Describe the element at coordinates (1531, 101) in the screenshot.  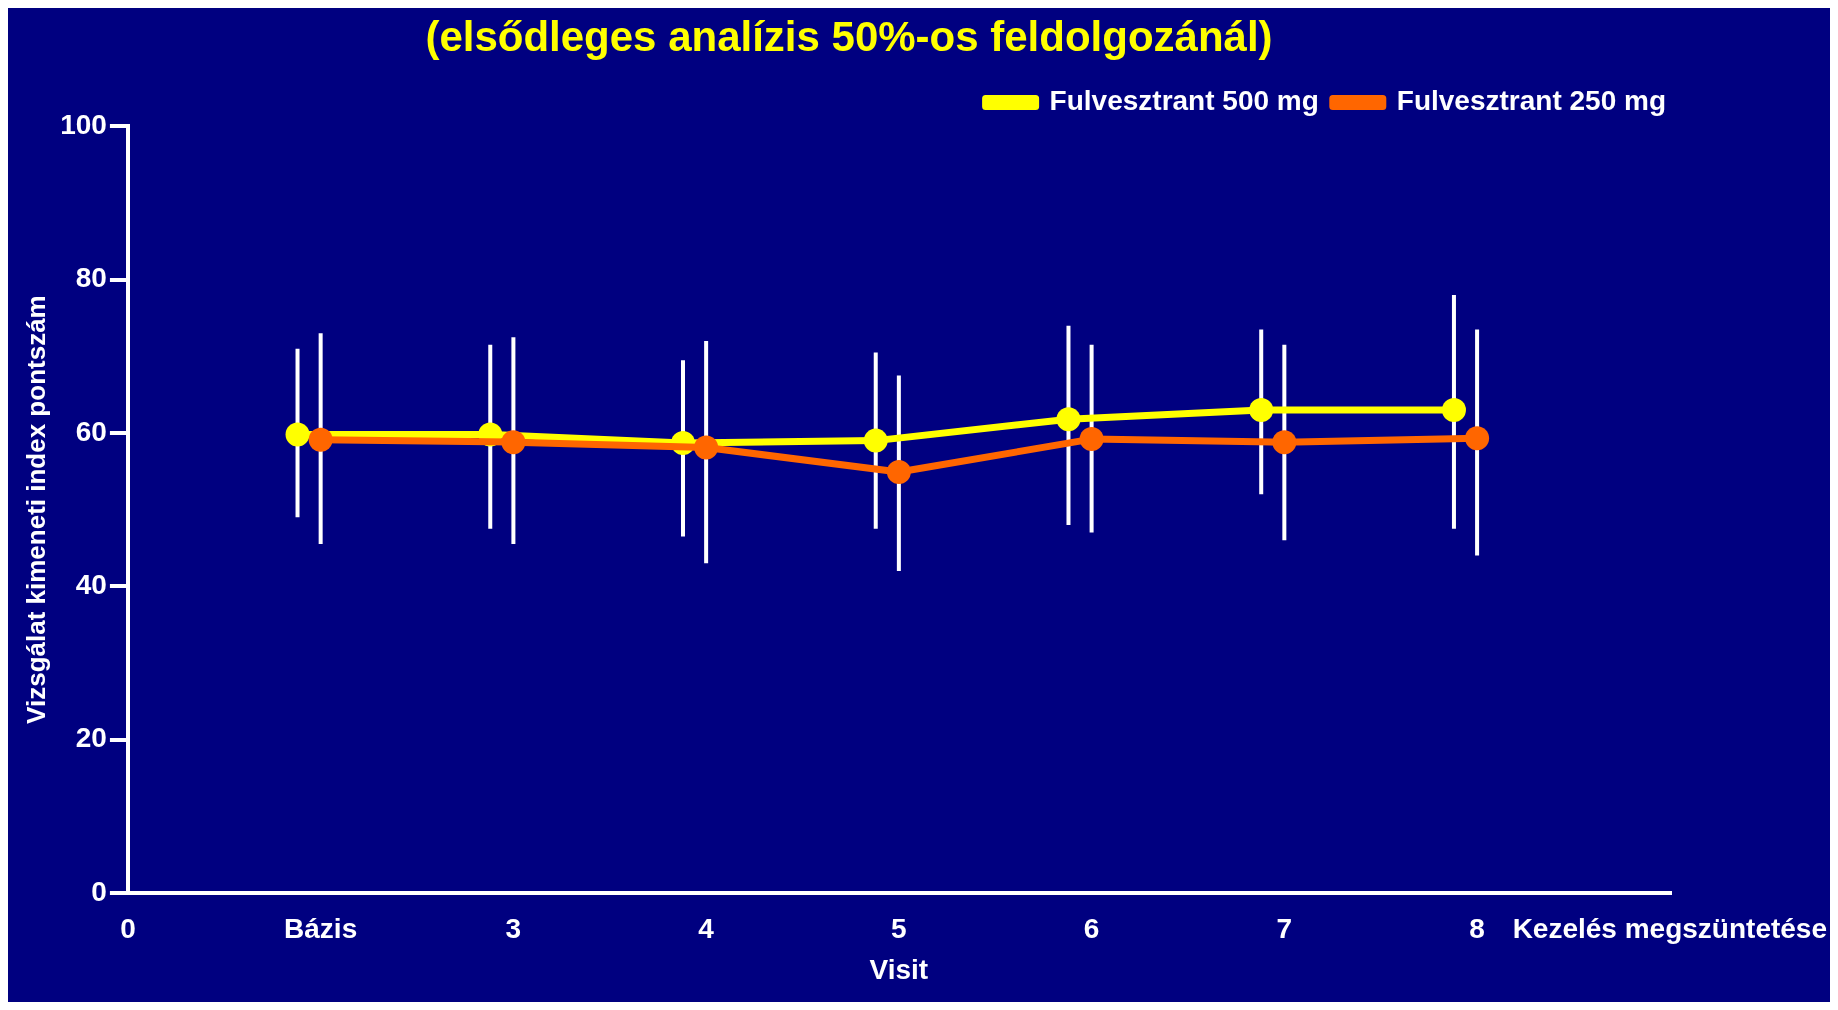
I see `legend-label: Fulvesztrant 250 mg` at that location.